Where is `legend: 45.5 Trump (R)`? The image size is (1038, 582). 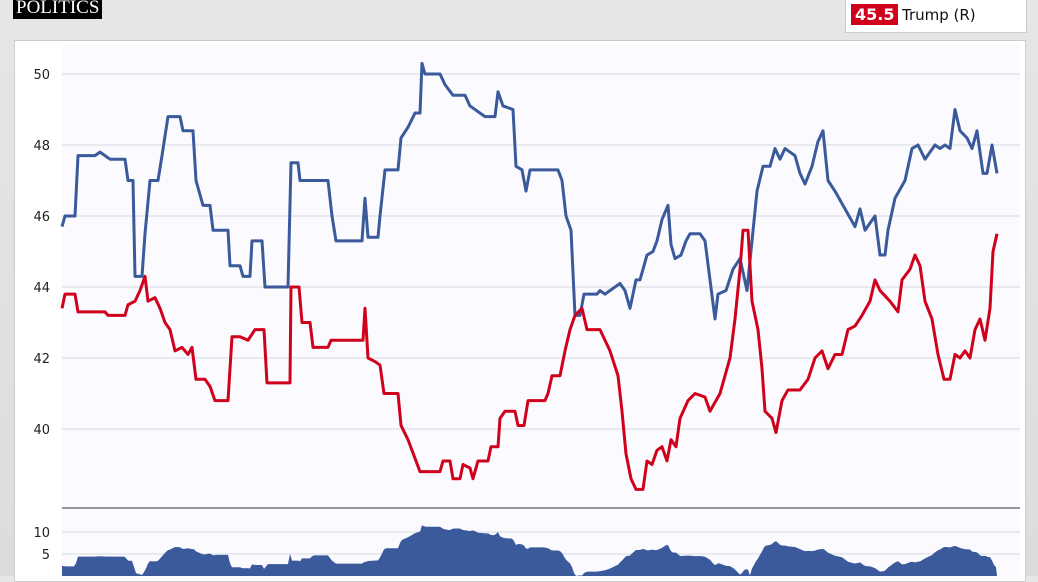 legend: 45.5 Trump (R) is located at coordinates (936, 16).